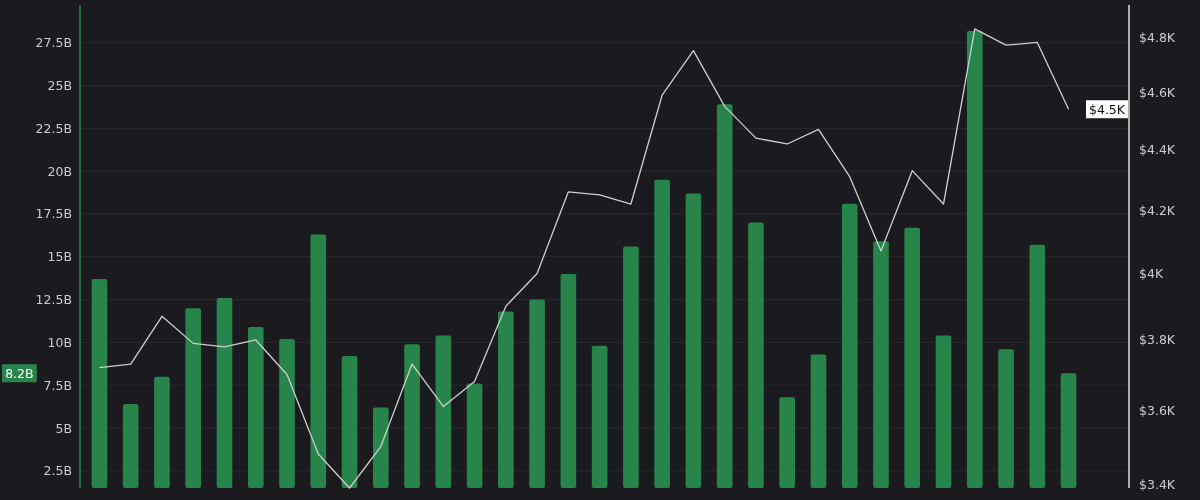 The image size is (1200, 500). What do you see at coordinates (63, 428) in the screenshot?
I see `y-tick-label: 5B` at bounding box center [63, 428].